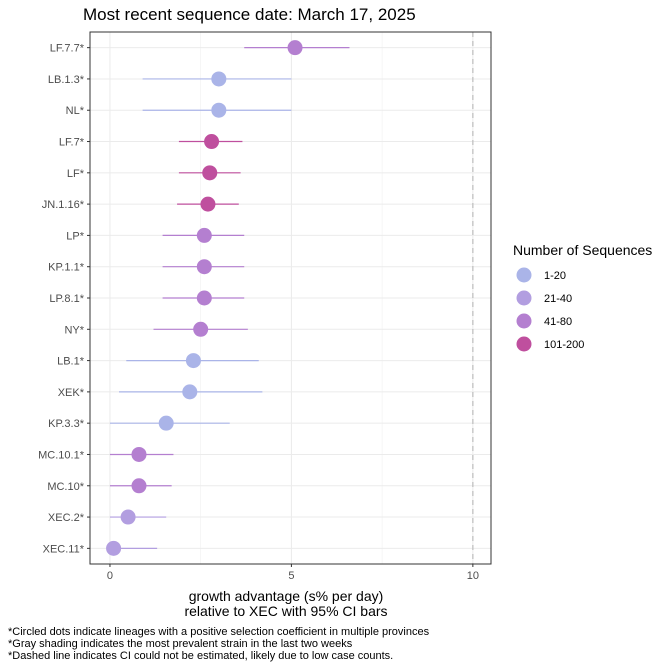  Describe the element at coordinates (582, 250) in the screenshot. I see `legend-title: Number of Sequences` at that location.